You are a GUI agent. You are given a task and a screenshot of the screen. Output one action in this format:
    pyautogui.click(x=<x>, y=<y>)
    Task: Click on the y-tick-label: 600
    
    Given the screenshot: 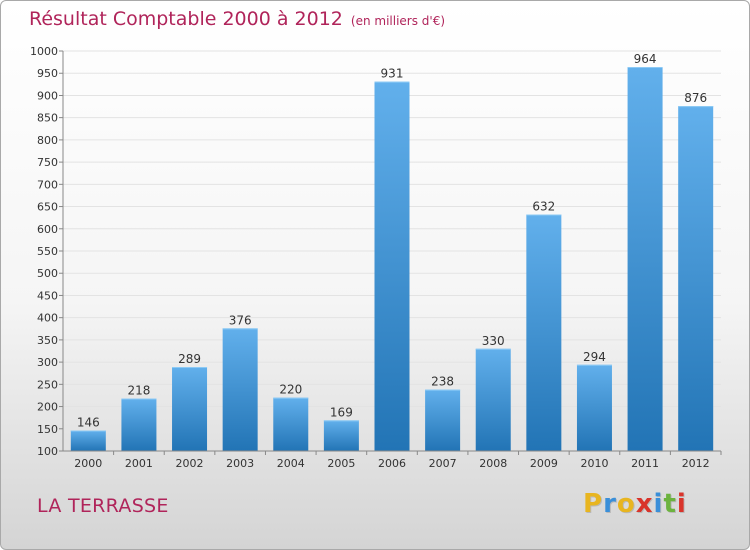 What is the action you would take?
    pyautogui.click(x=47, y=229)
    